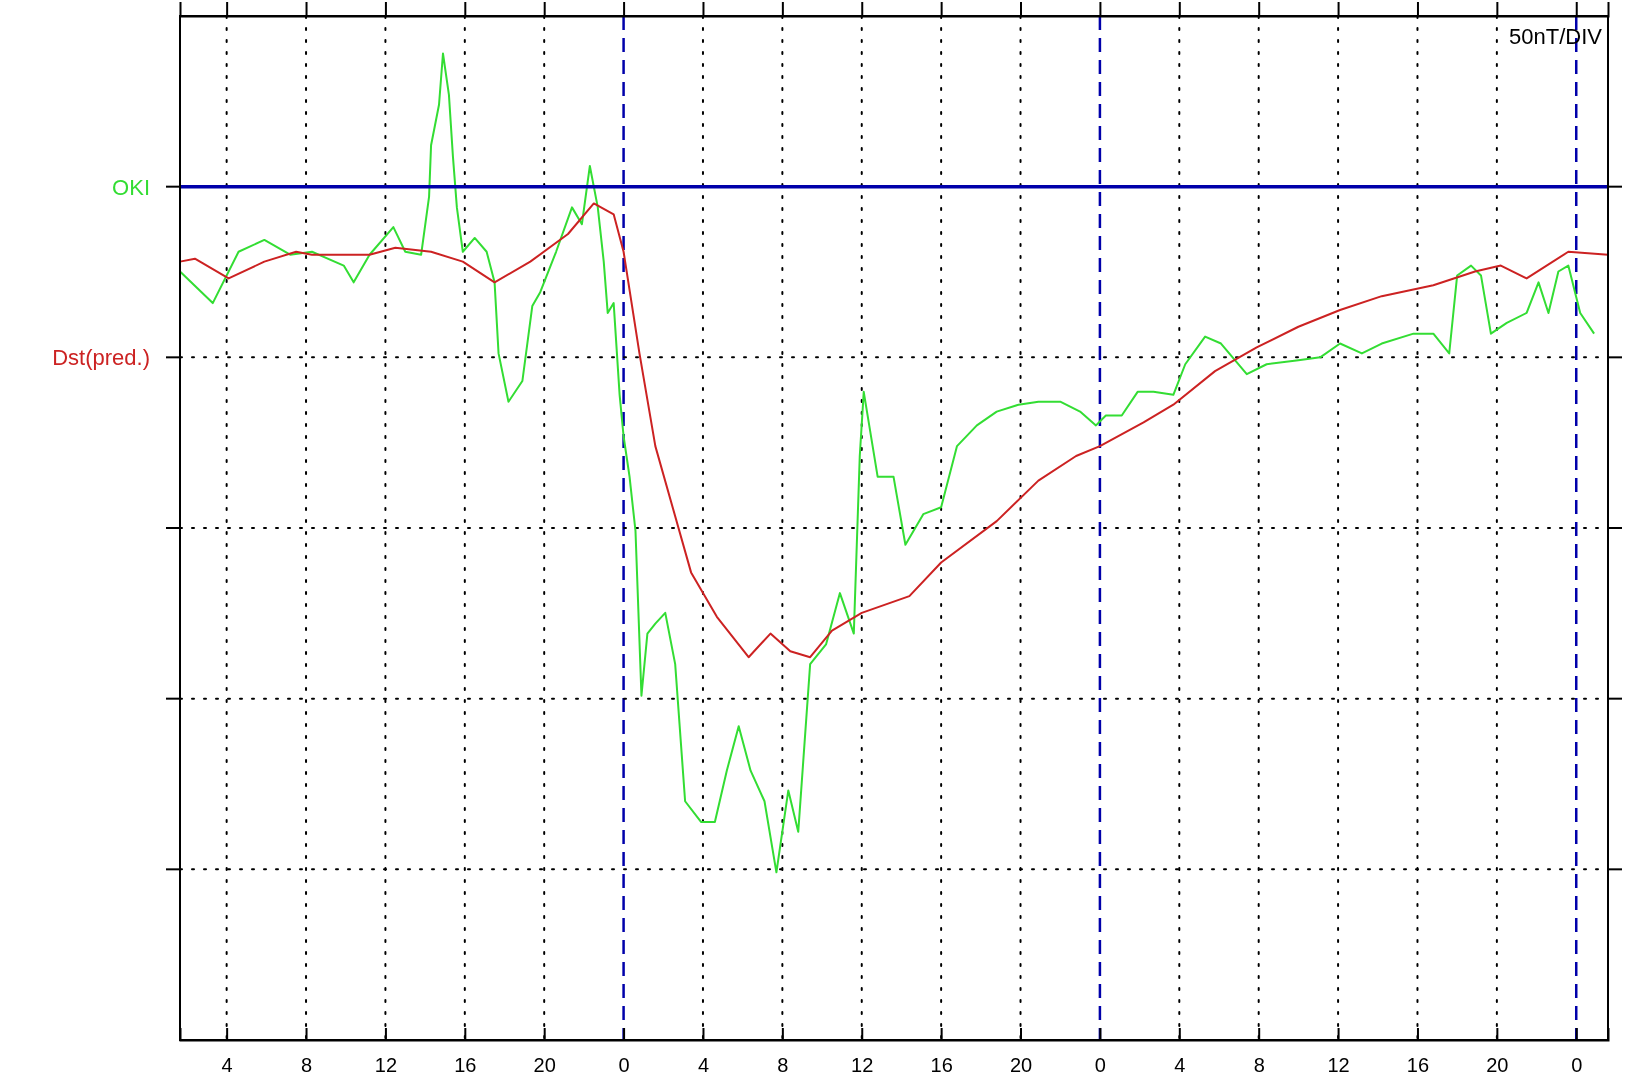  What do you see at coordinates (1556, 36) in the screenshot?
I see `text: 50nT/DIV` at bounding box center [1556, 36].